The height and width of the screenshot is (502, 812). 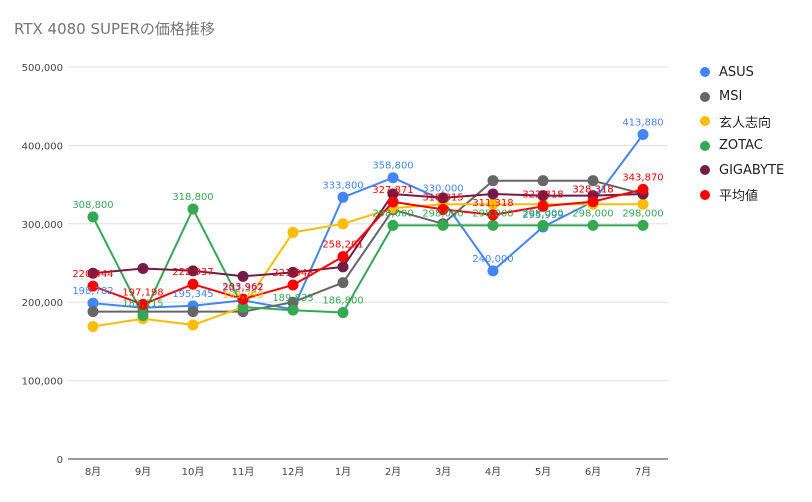 I want to click on data-label: 203,962, so click(x=242, y=287).